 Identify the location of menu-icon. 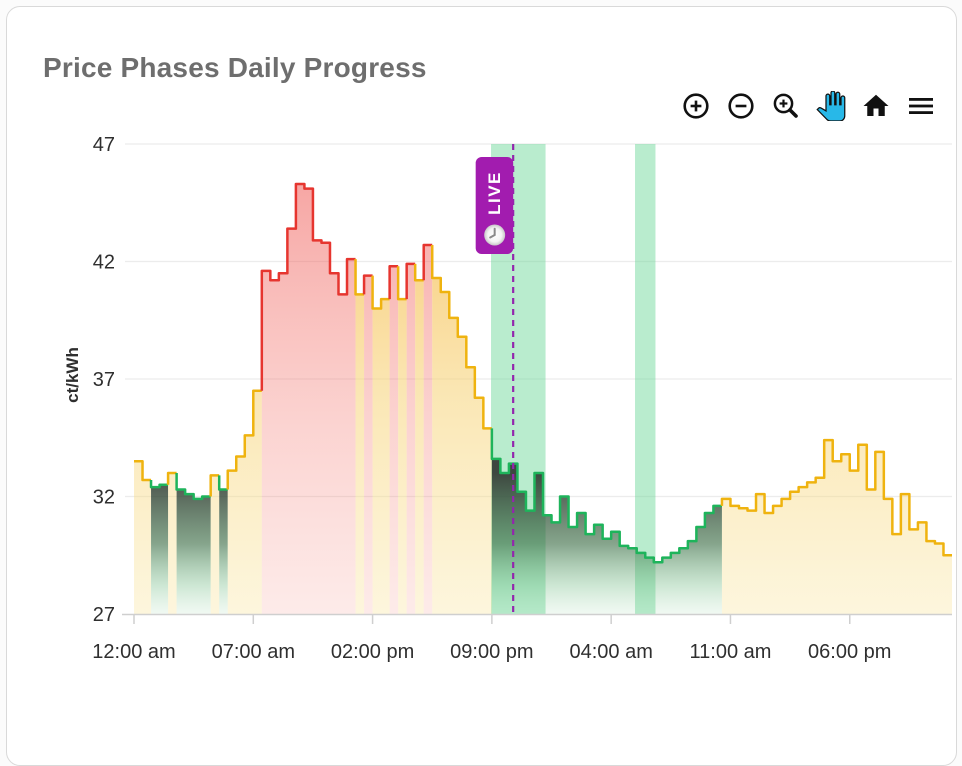
(921, 106).